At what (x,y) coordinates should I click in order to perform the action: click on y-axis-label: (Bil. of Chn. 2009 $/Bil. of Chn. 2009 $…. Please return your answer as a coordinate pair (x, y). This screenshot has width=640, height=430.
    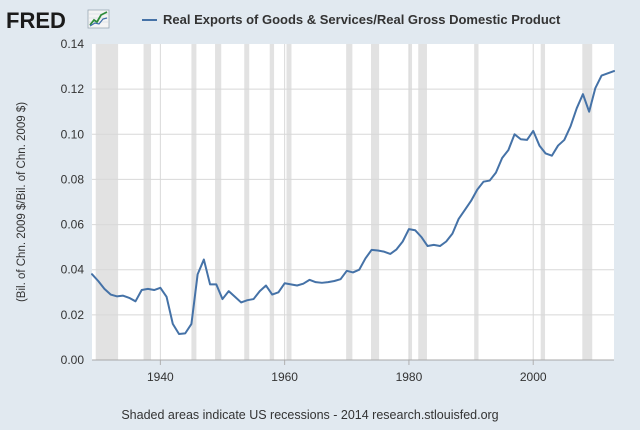
    Looking at the image, I should click on (22, 202).